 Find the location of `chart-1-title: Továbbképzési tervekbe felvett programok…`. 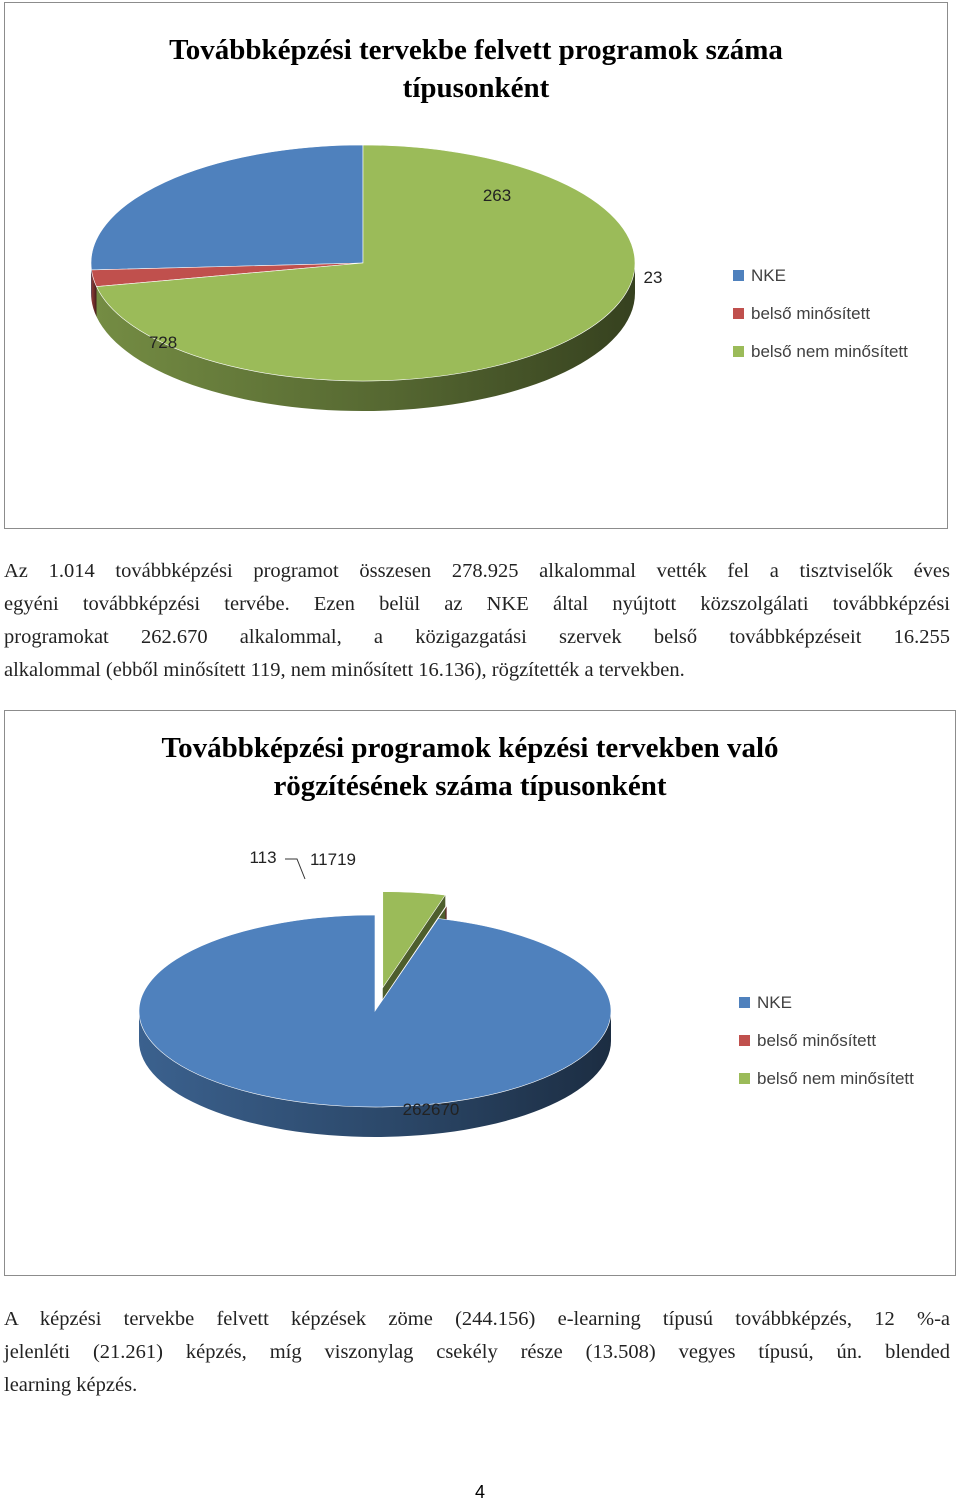

chart-1-title: Továbbképzési tervekbe felvett programok… is located at coordinates (476, 69).